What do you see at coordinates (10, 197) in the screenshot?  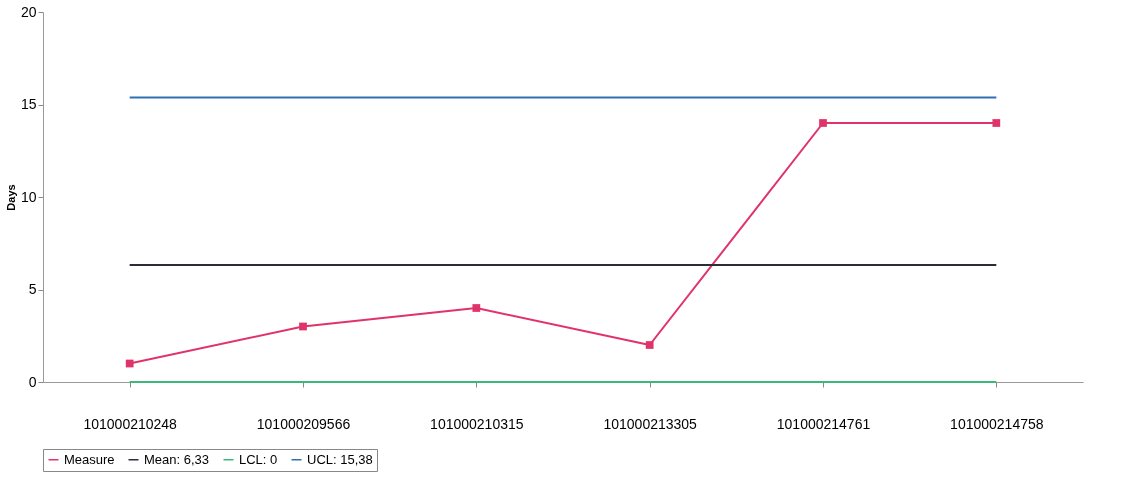 I see `y-axis-title: Days` at bounding box center [10, 197].